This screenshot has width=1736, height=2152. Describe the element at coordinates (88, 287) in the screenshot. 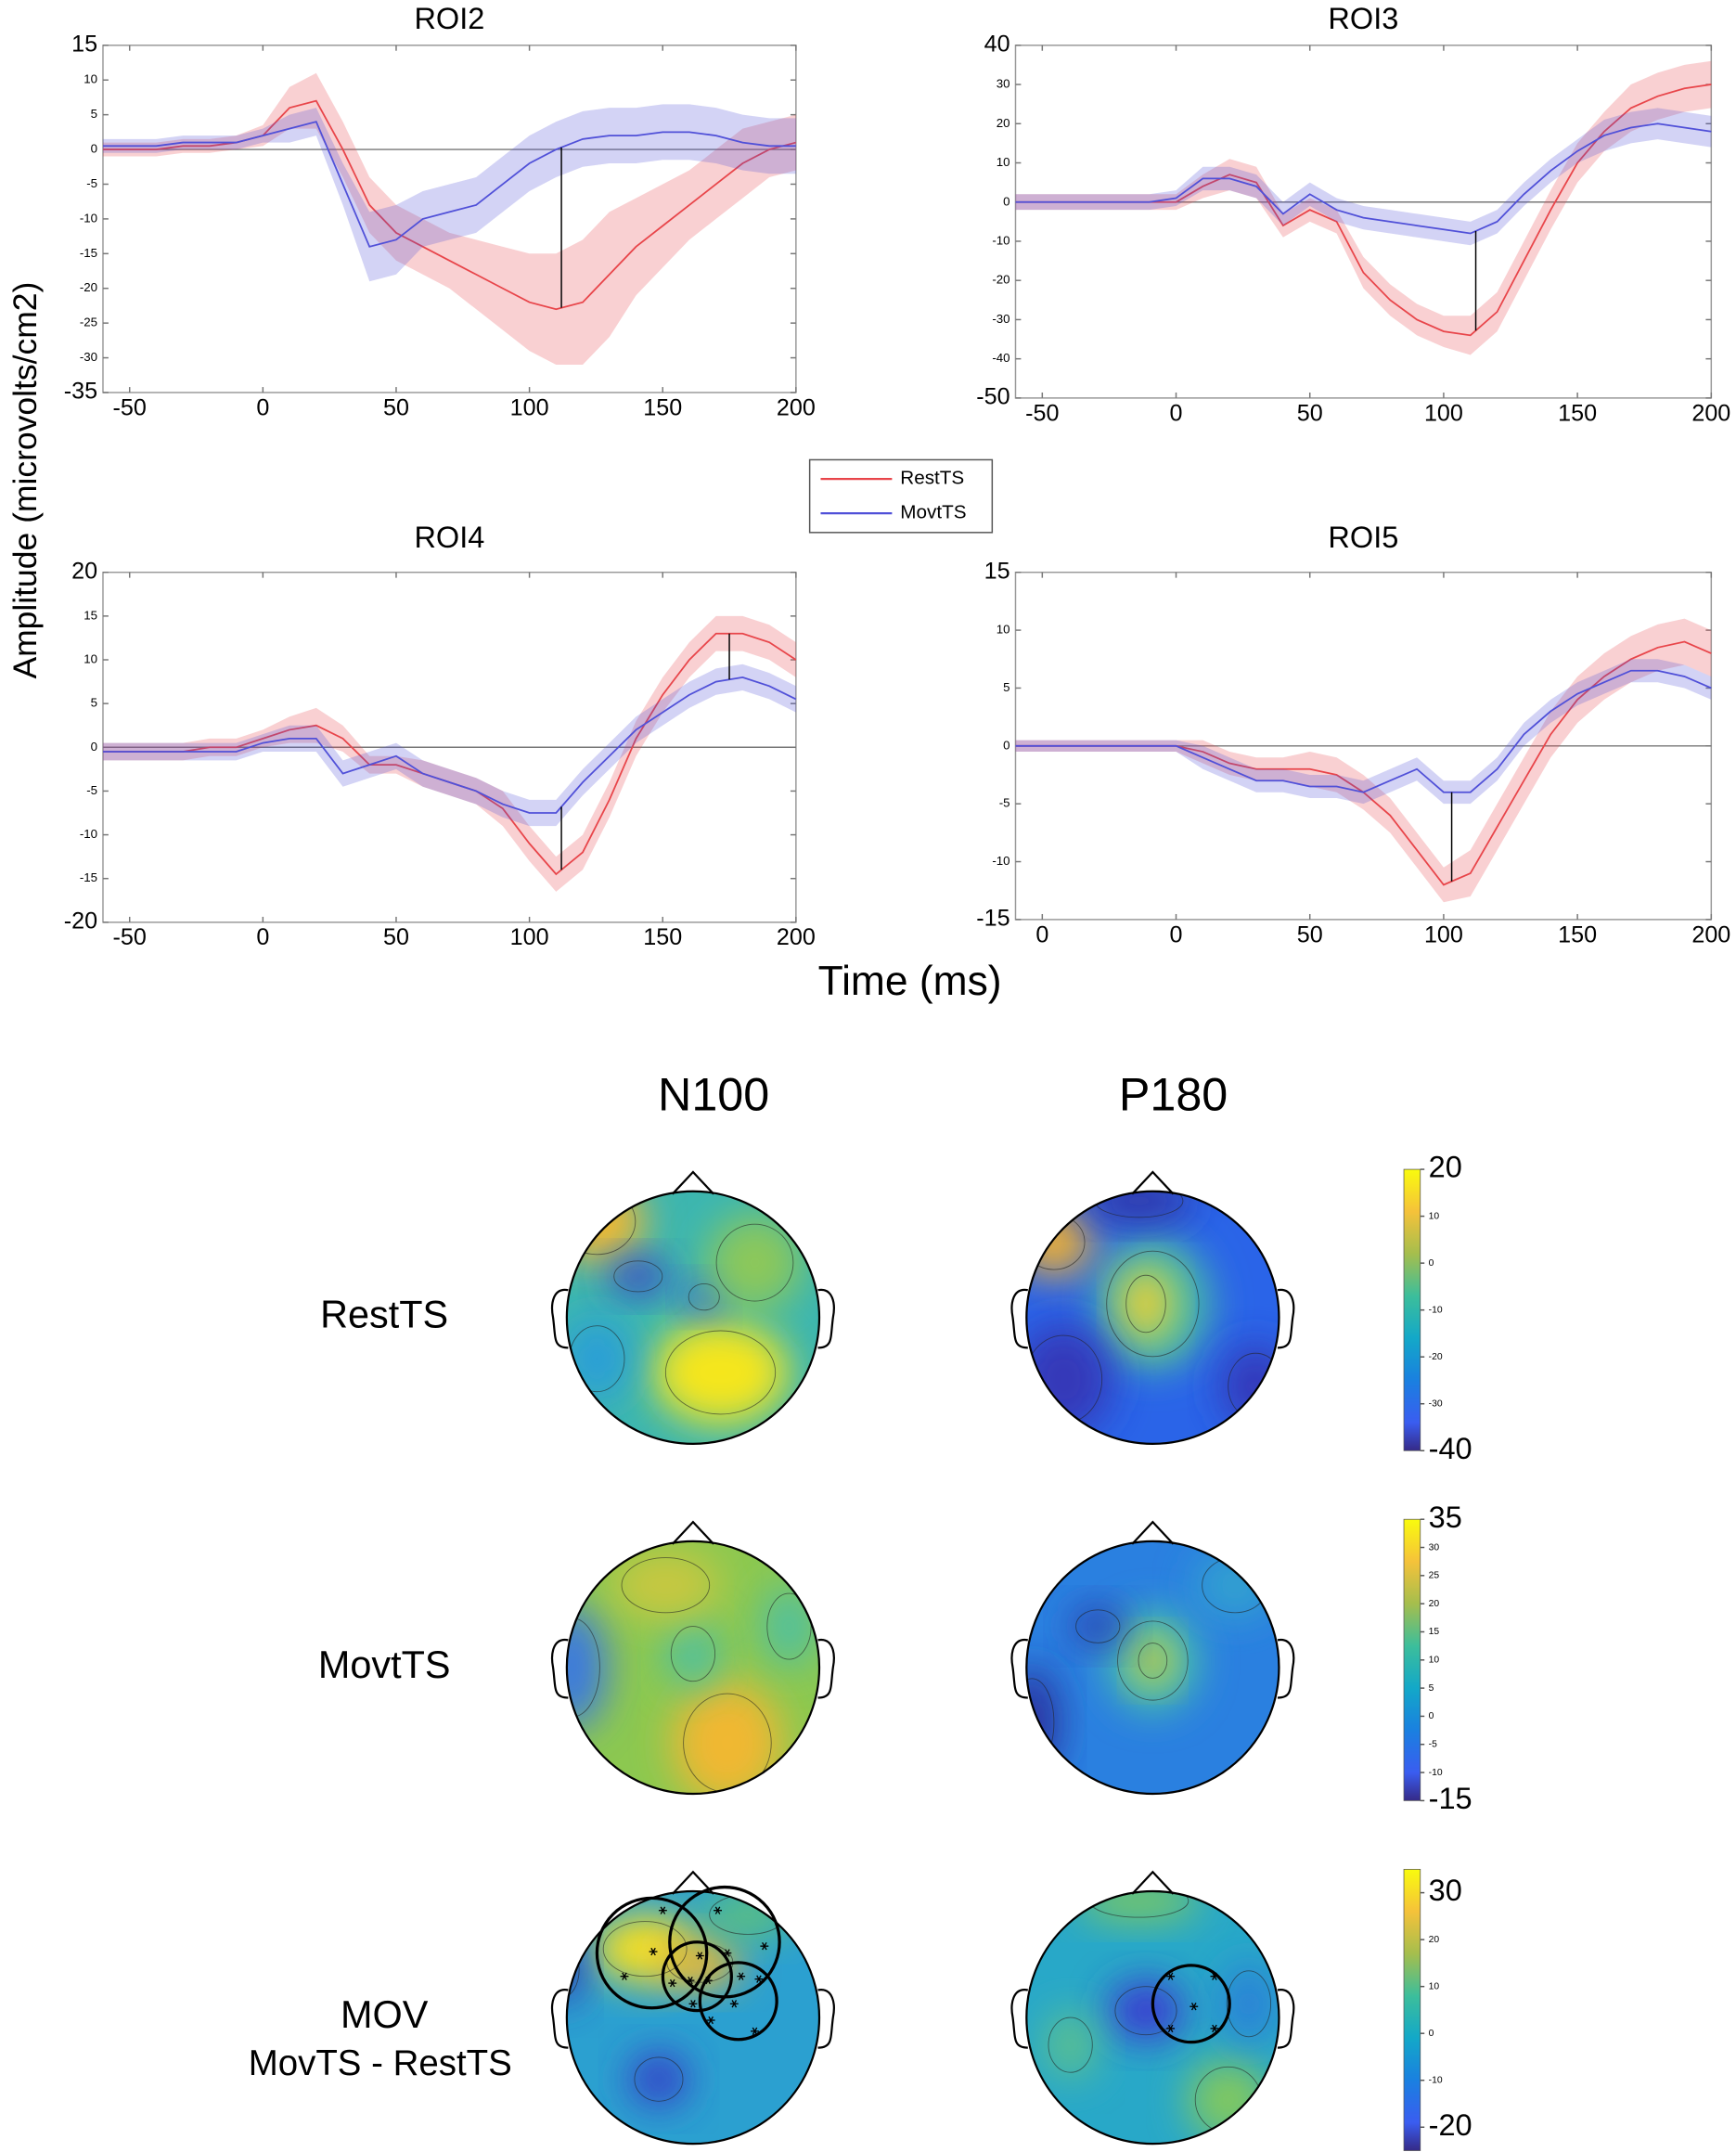

I see `y-tick-label: -20` at that location.